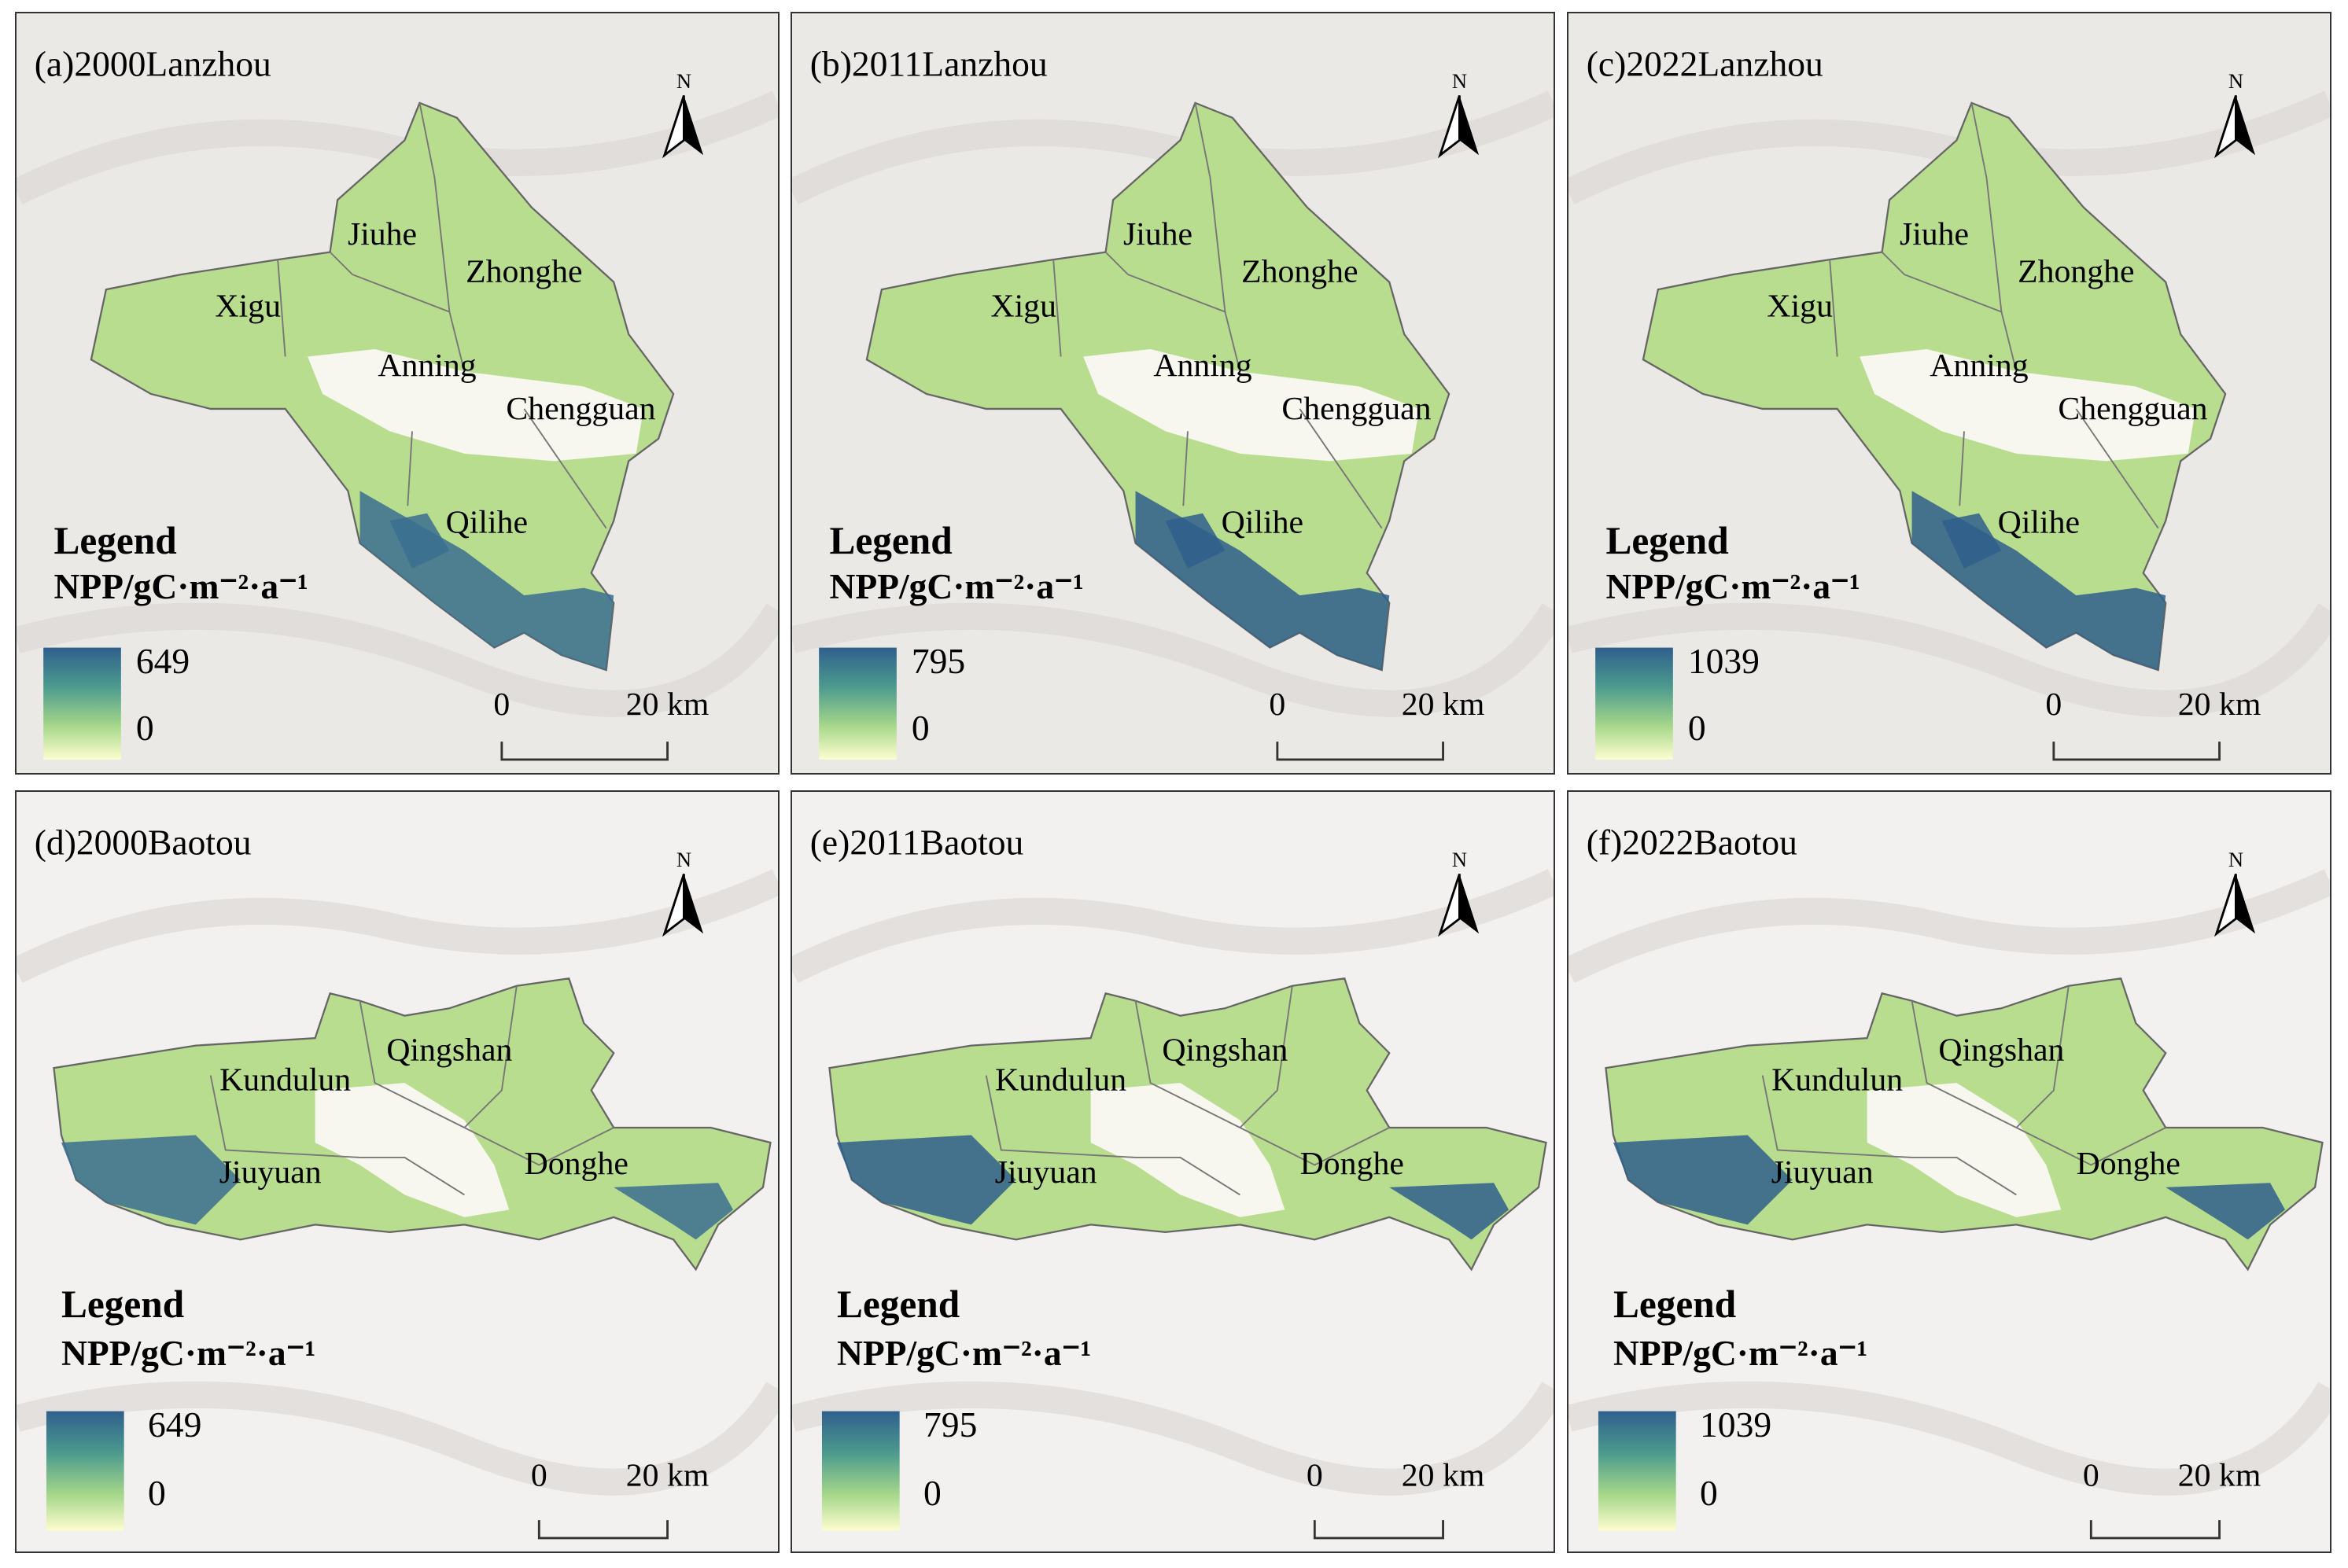 The width and height of the screenshot is (2348, 1568). What do you see at coordinates (1356, 409) in the screenshot?
I see `district-label: Chengguan` at bounding box center [1356, 409].